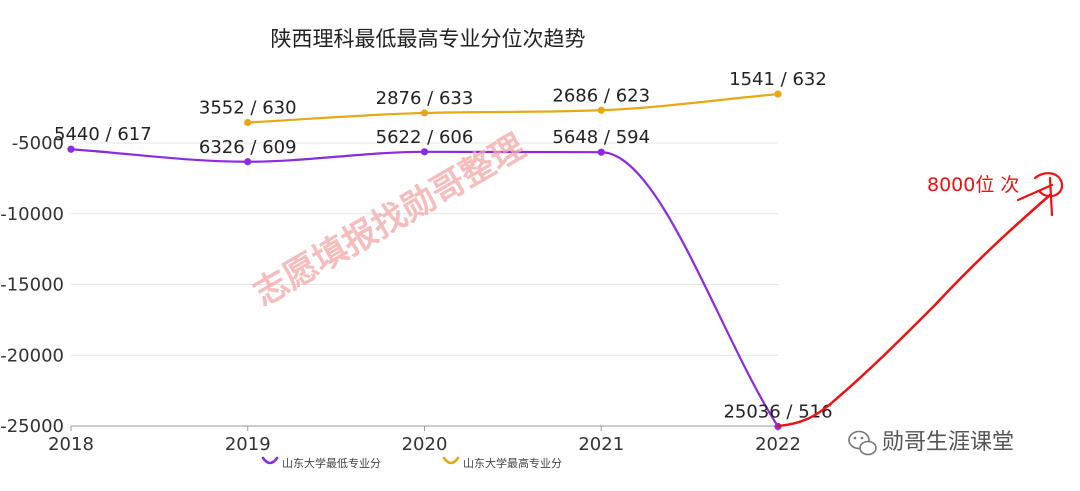 This screenshot has height=491, width=1080. I want to click on brand-name: 勋哥生涯课堂, so click(948, 442).